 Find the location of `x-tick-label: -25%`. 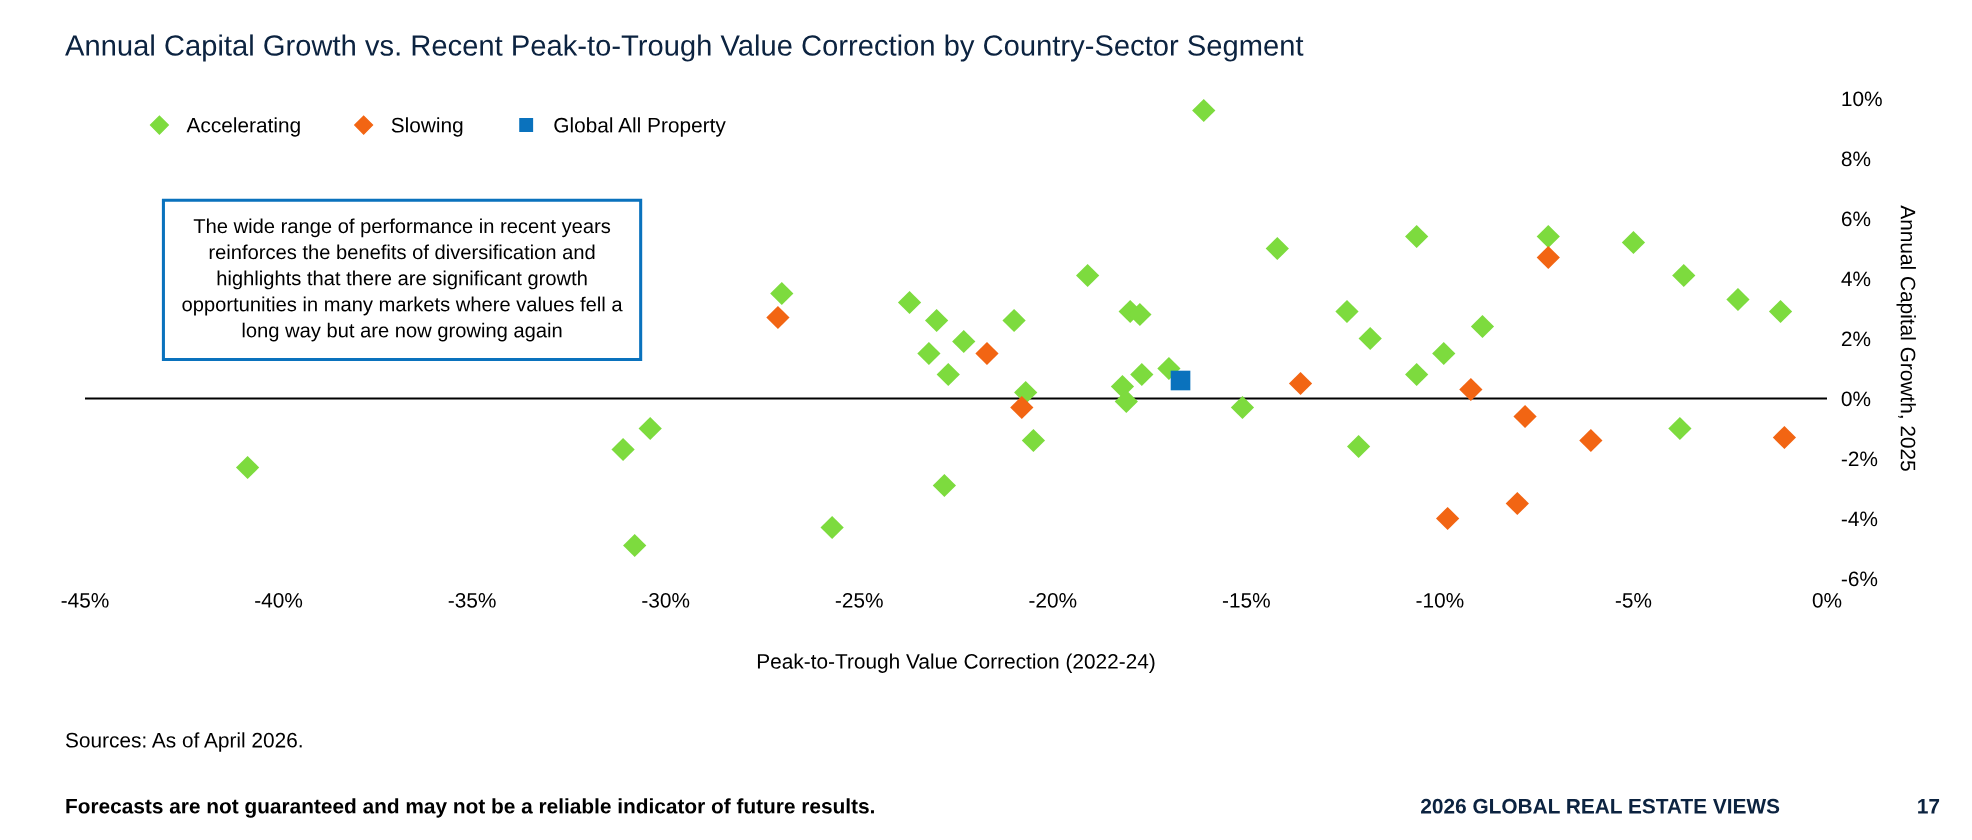

x-tick-label: -25% is located at coordinates (859, 600).